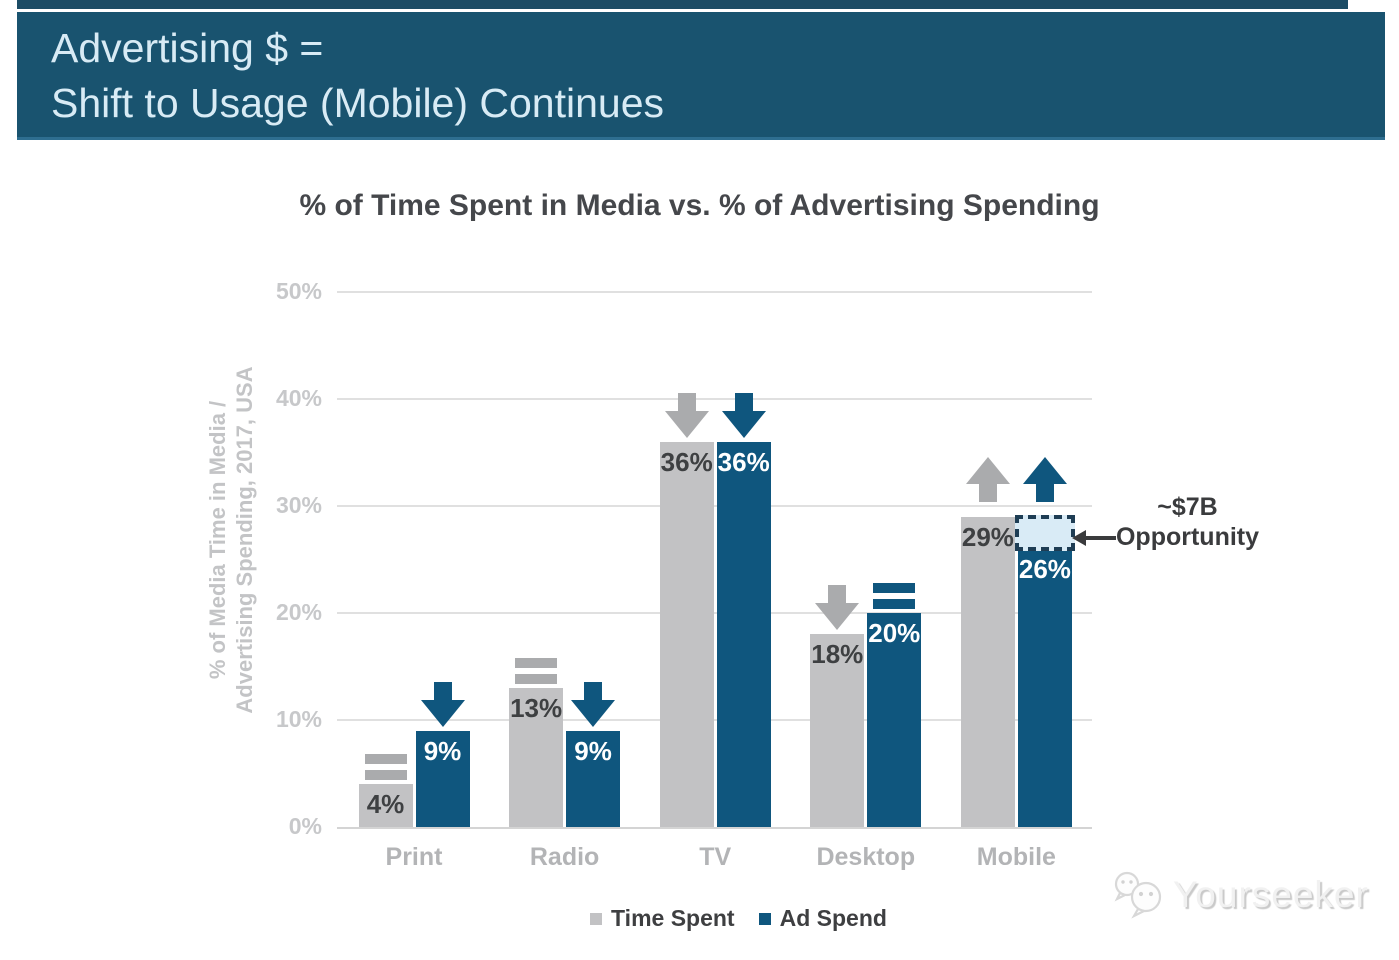  I want to click on bar-tv-ad-spend, so click(743, 634).